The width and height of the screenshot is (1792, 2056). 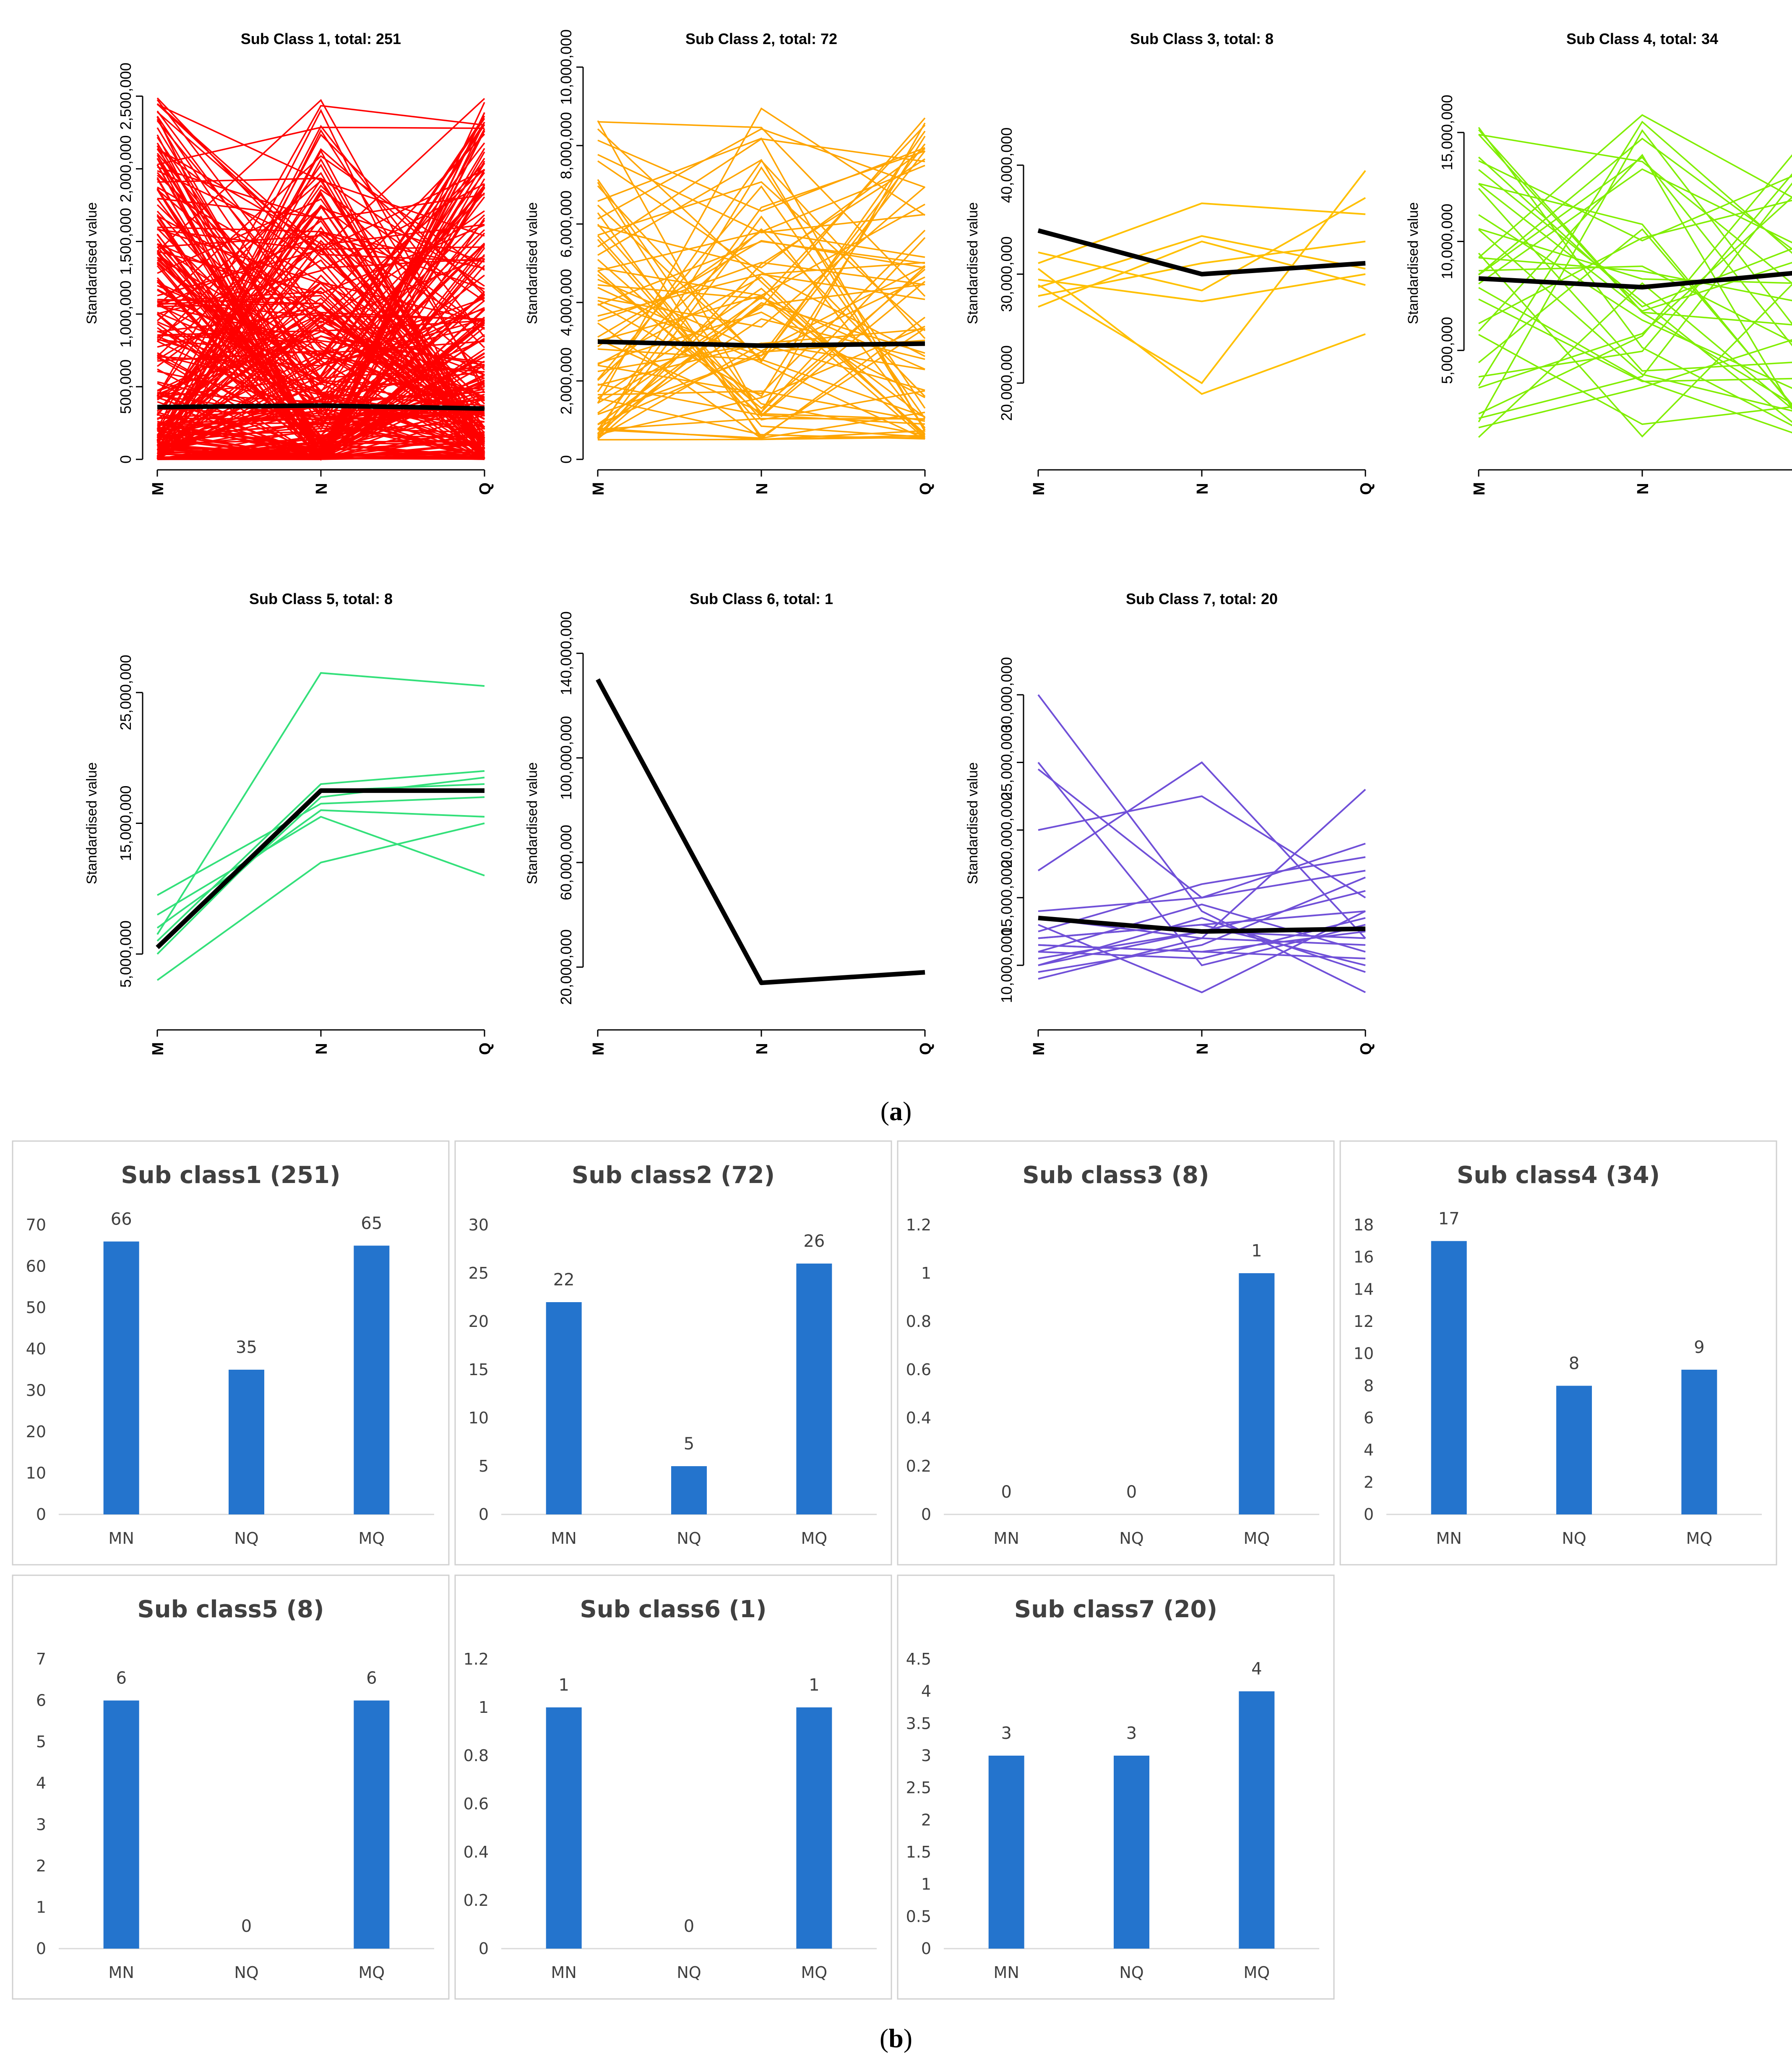 What do you see at coordinates (1364, 1289) in the screenshot?
I see `y-tick-label: 14` at bounding box center [1364, 1289].